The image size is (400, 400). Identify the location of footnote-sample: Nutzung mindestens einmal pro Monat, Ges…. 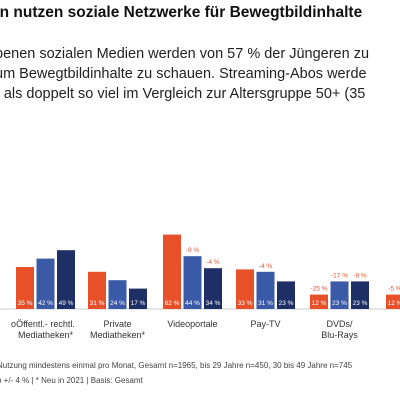
(176, 365).